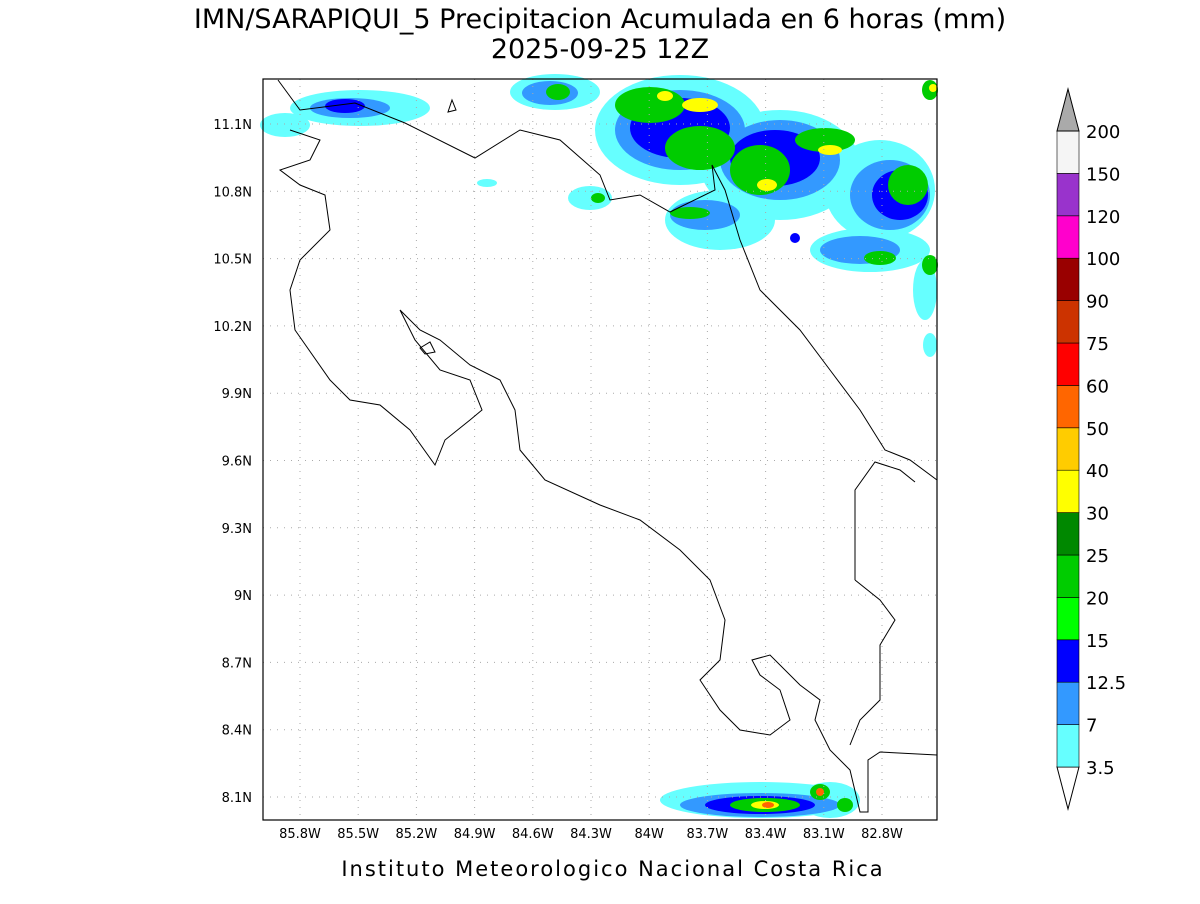 The image size is (1200, 904). Describe the element at coordinates (1068, 788) in the screenshot. I see `colorbar-bottom-triangle` at that location.